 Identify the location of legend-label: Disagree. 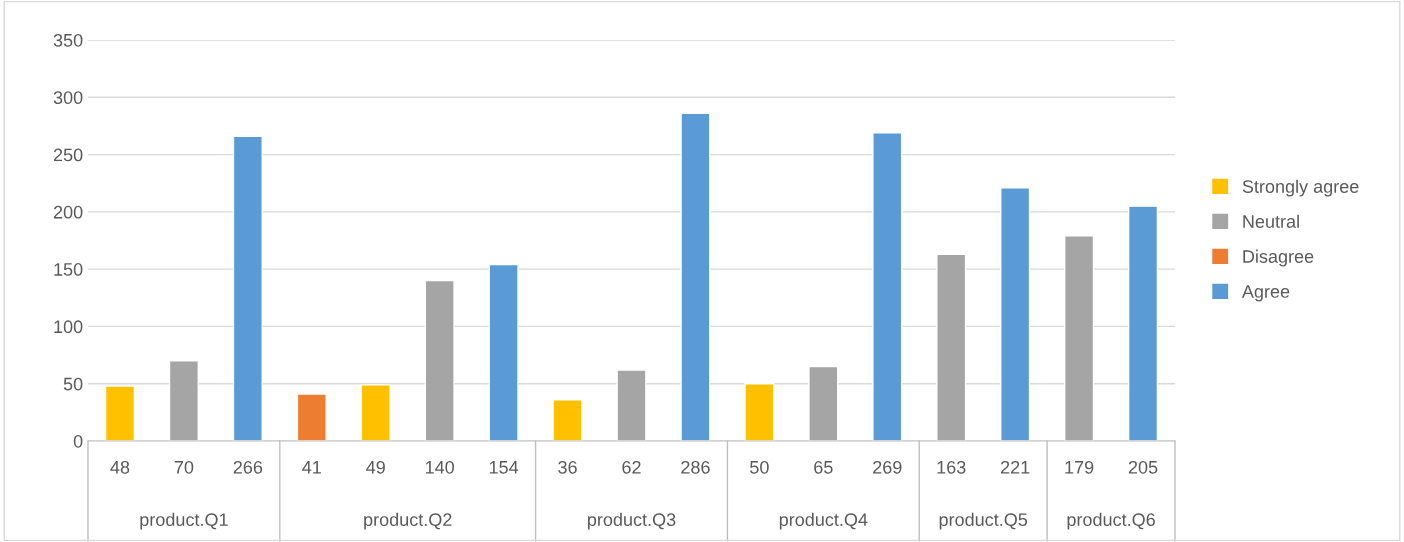
(1278, 258).